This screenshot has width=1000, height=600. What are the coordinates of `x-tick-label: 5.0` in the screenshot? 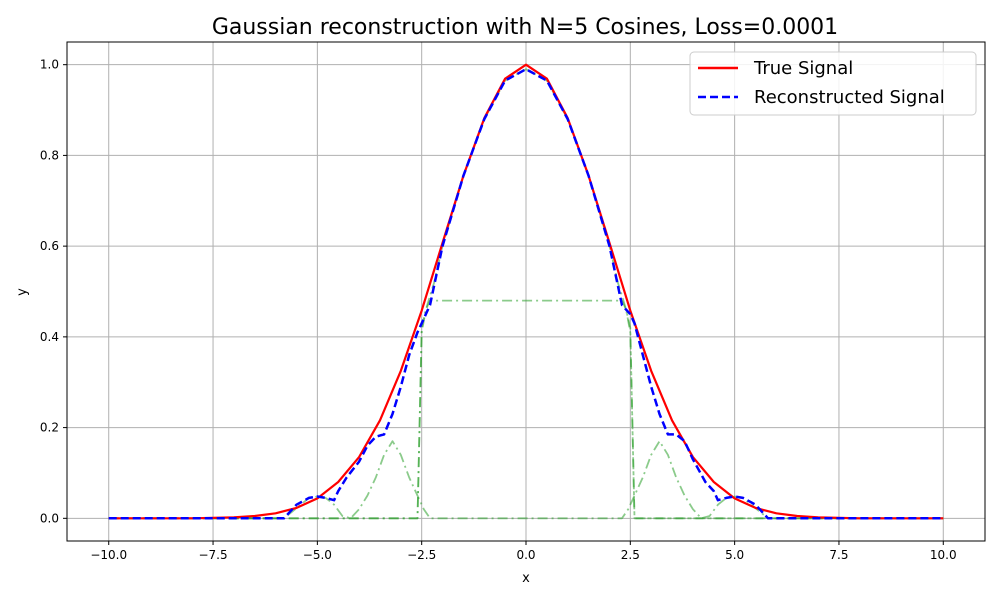 It's located at (734, 555).